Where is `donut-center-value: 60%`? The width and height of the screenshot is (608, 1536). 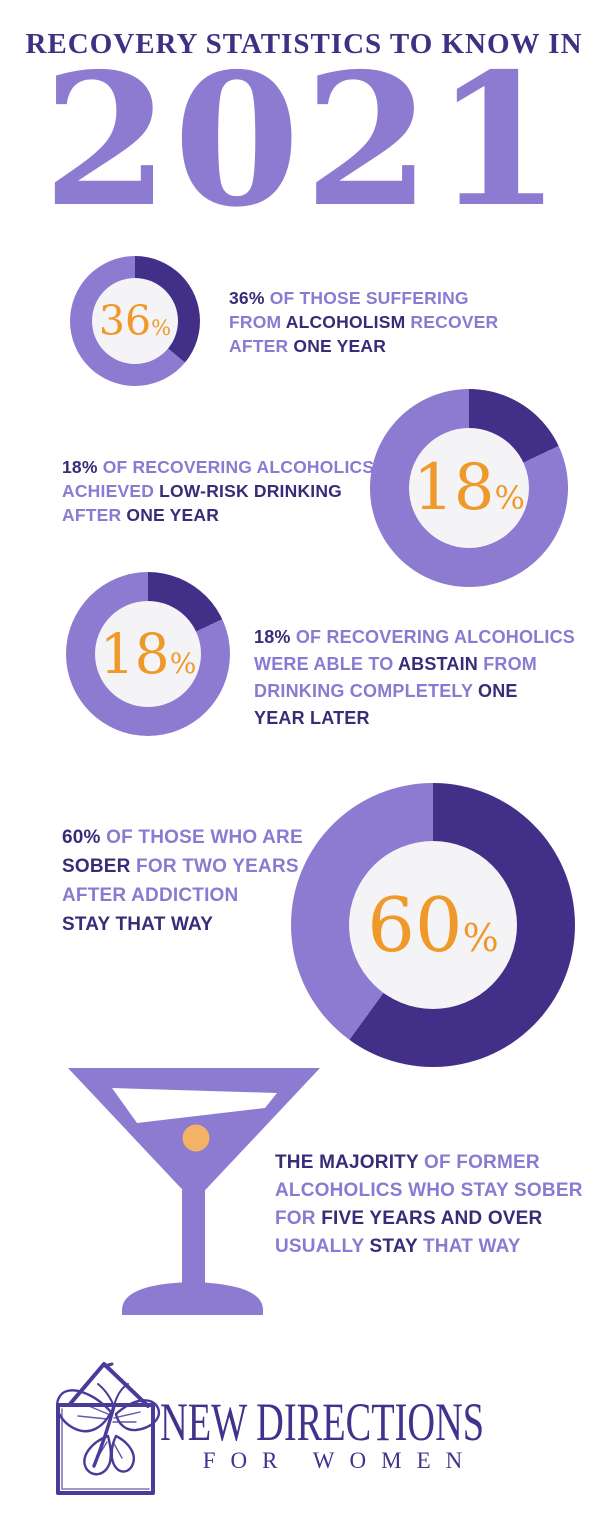 donut-center-value: 60% is located at coordinates (433, 925).